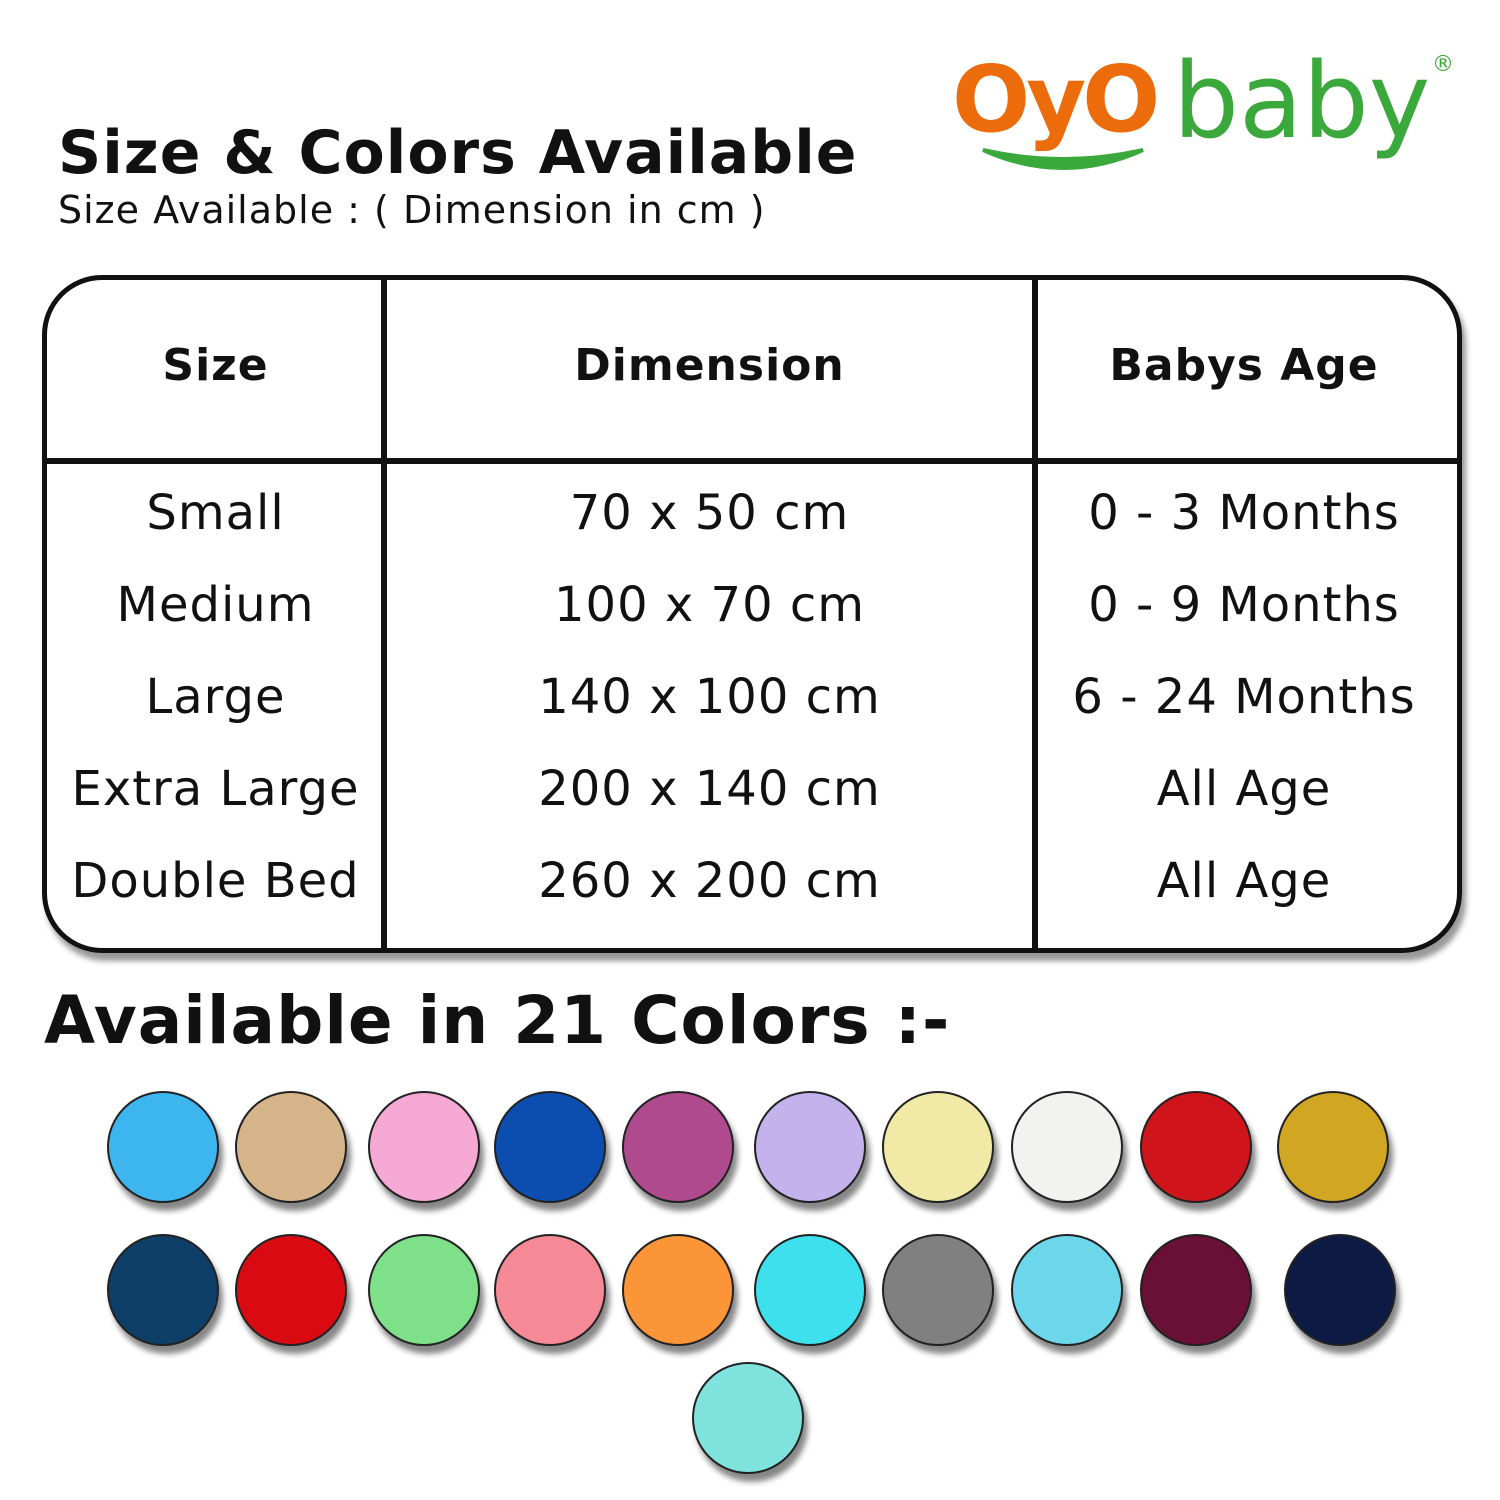  I want to click on cell-size: Small, so click(215, 513).